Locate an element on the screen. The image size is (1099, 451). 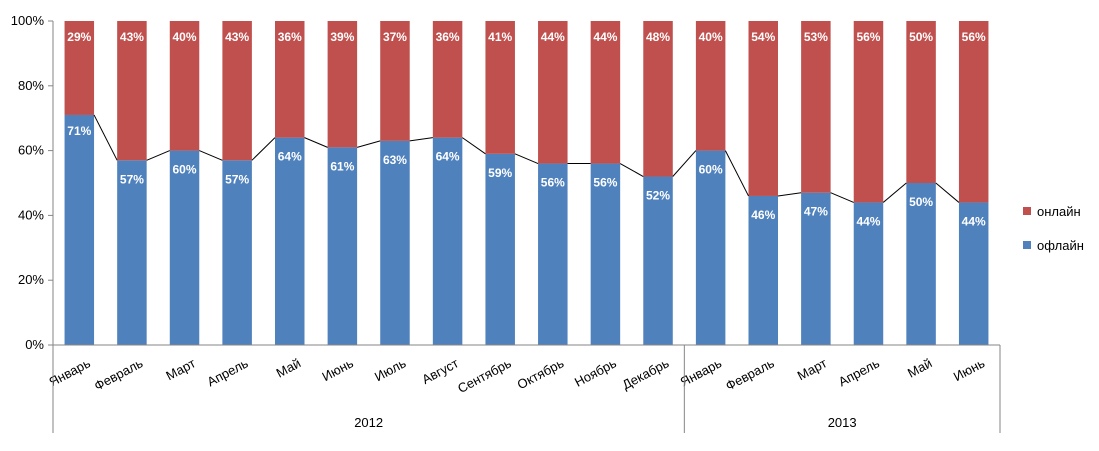
x-tick-label: Сентябрь is located at coordinates (484, 375).